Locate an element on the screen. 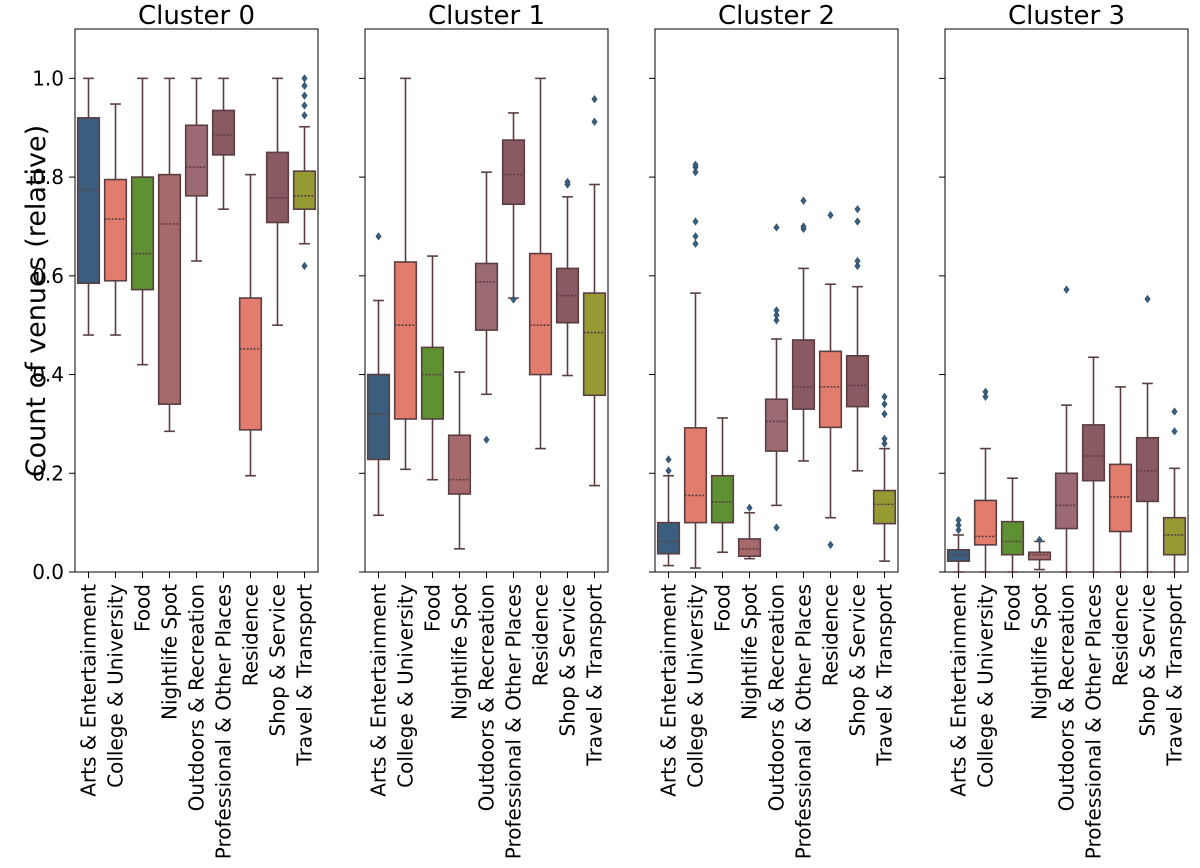  panel-title: Cluster 2 is located at coordinates (776, 16).